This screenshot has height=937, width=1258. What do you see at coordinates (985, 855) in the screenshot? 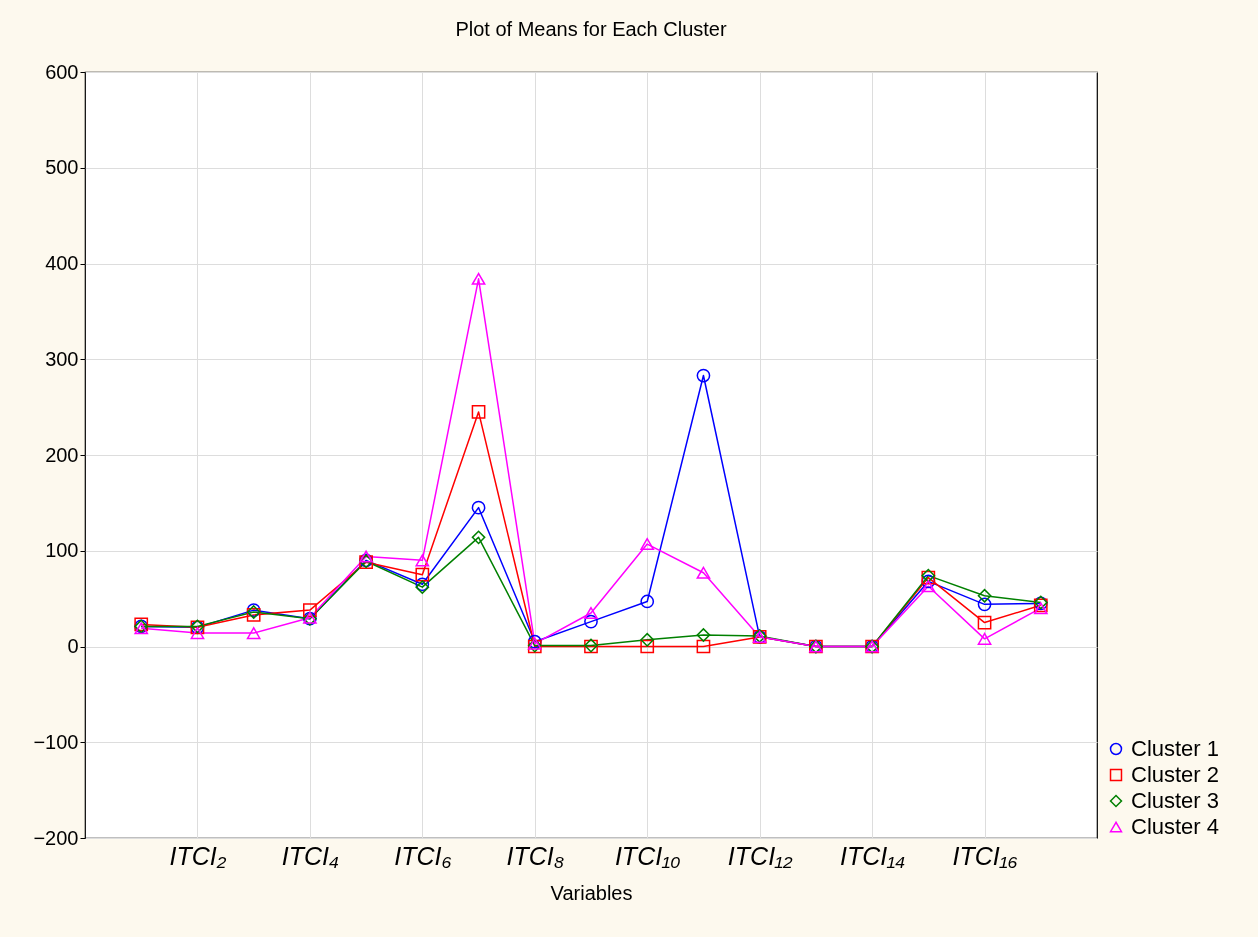
I see `x-tick-label: ITCI₁₆` at bounding box center [985, 855].